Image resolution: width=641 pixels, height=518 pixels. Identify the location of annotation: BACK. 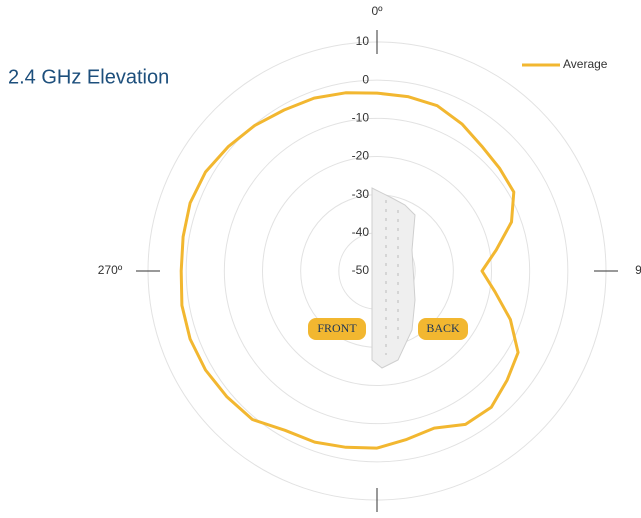
(443, 328).